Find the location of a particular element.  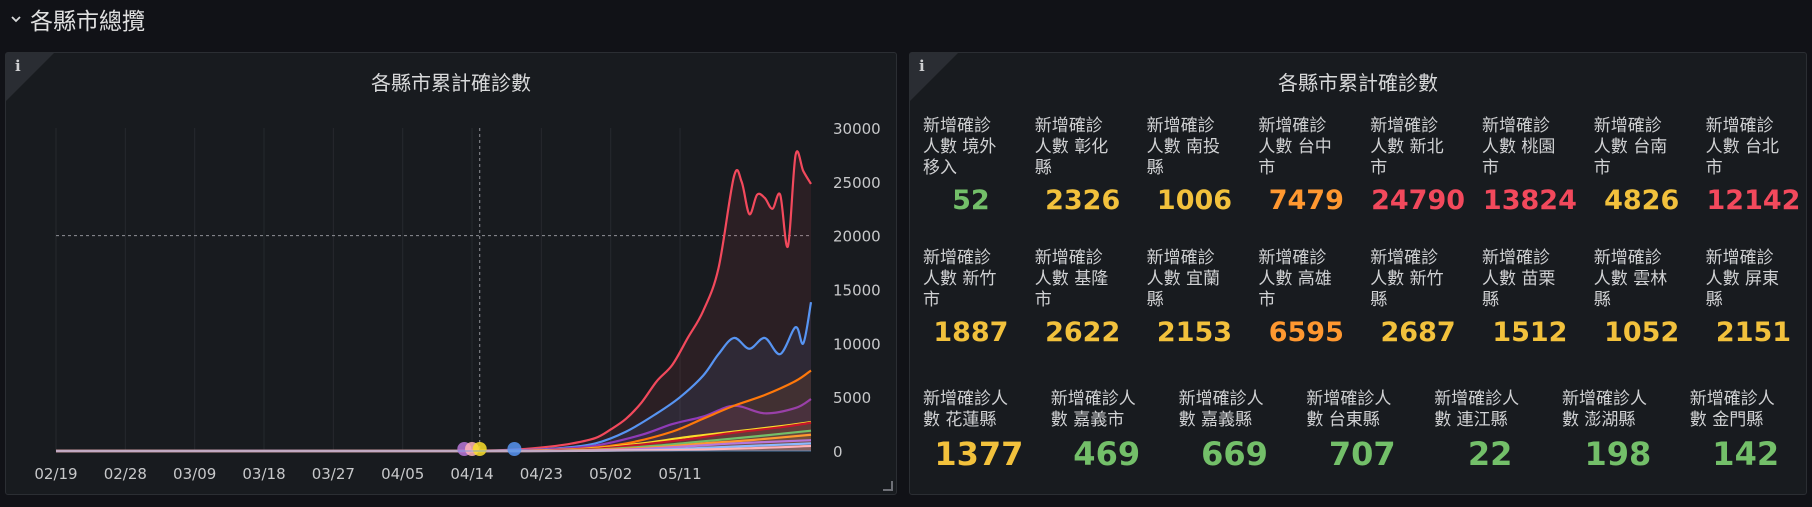

stat-value: 24790 is located at coordinates (1418, 200).